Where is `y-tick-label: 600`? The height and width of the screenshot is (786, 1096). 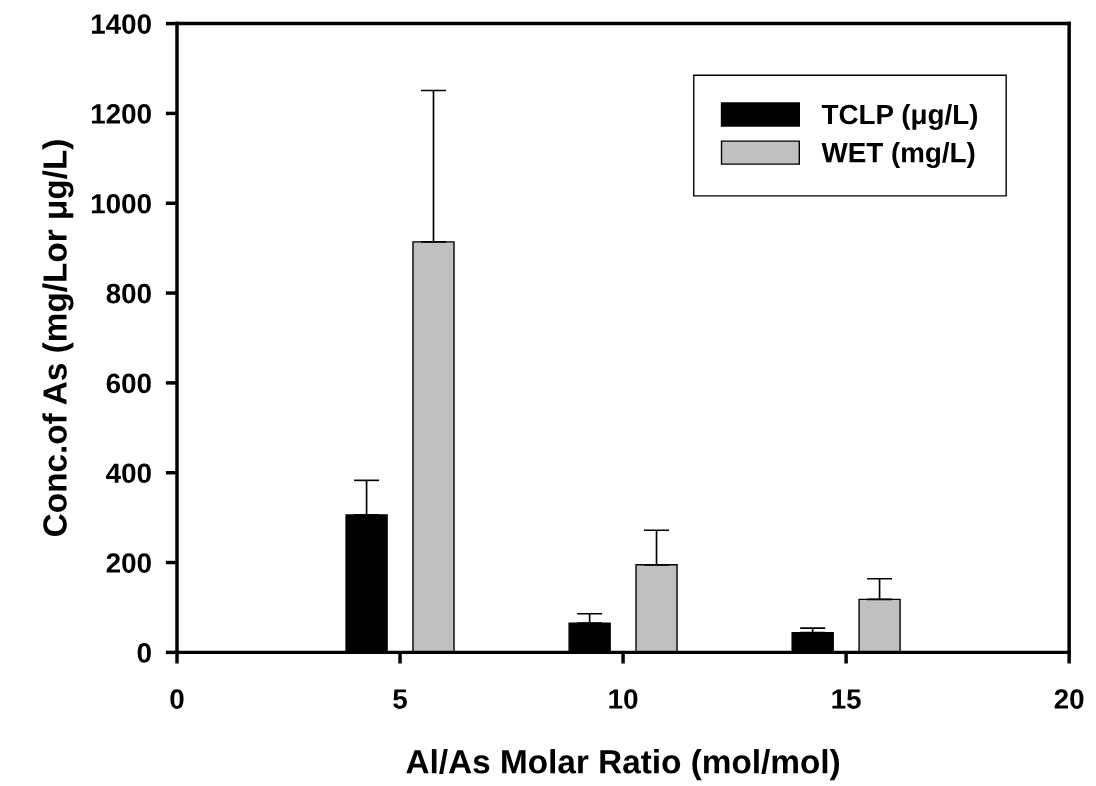
y-tick-label: 600 is located at coordinates (128, 383).